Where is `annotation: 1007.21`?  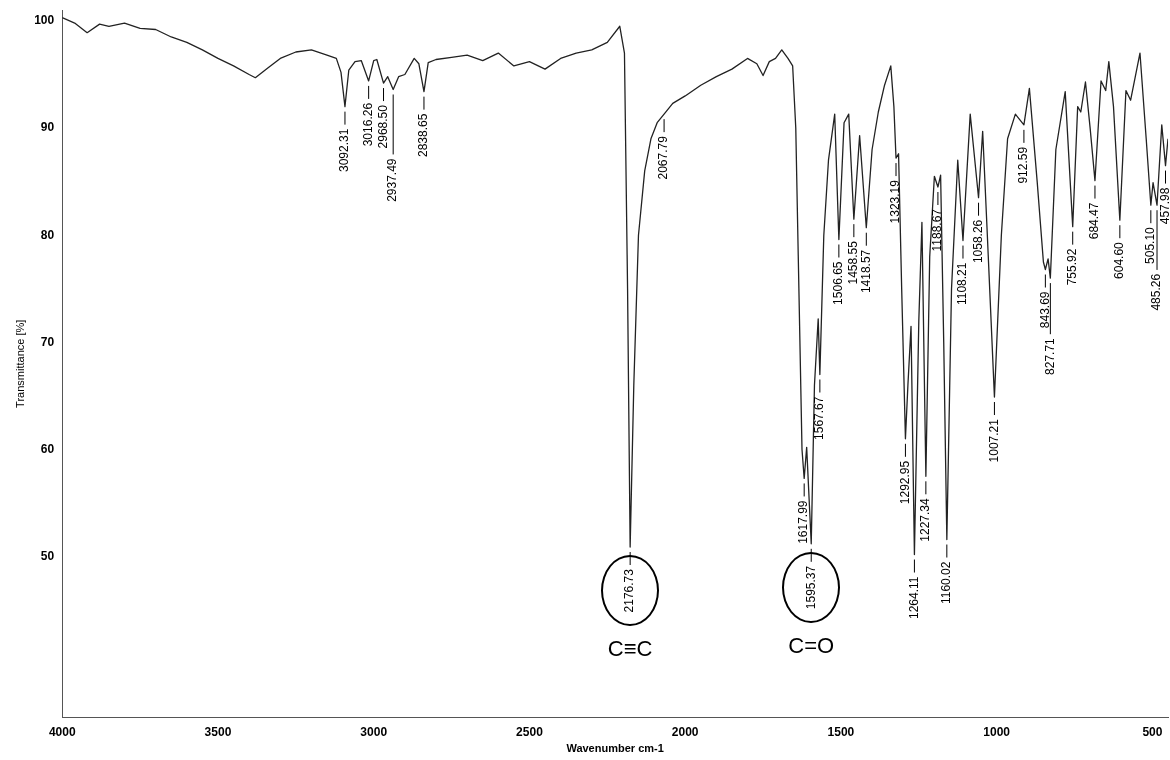 annotation: 1007.21 is located at coordinates (993, 440).